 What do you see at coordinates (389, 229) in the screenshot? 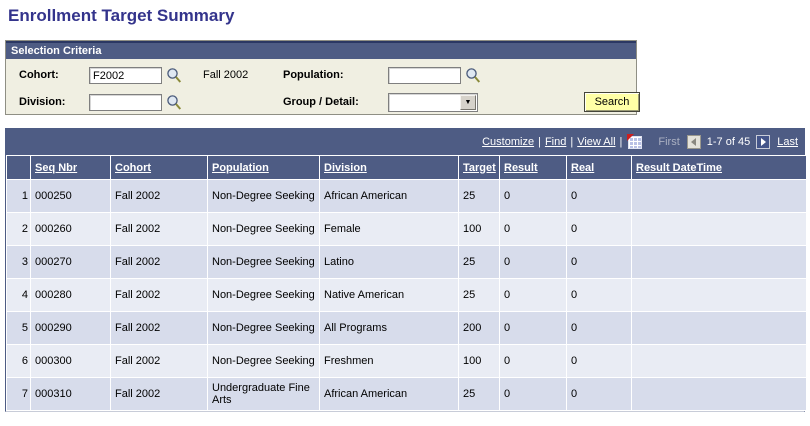
I see `cell-division: Female` at bounding box center [389, 229].